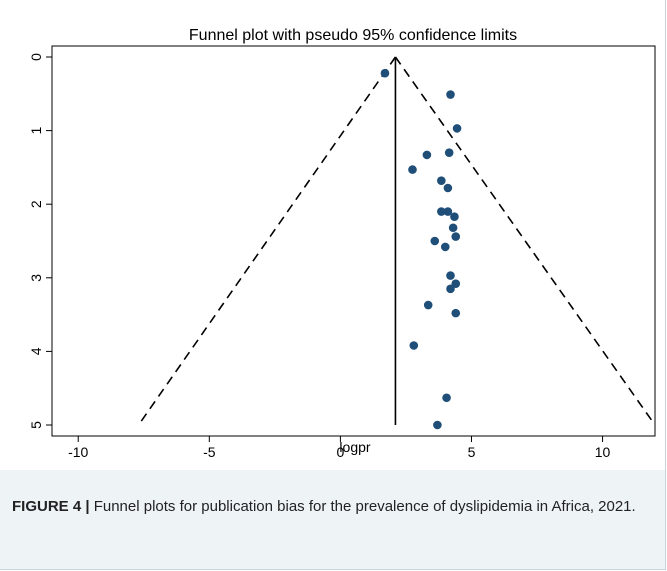 The image size is (667, 571). I want to click on x-axis-label: logpr, so click(354, 447).